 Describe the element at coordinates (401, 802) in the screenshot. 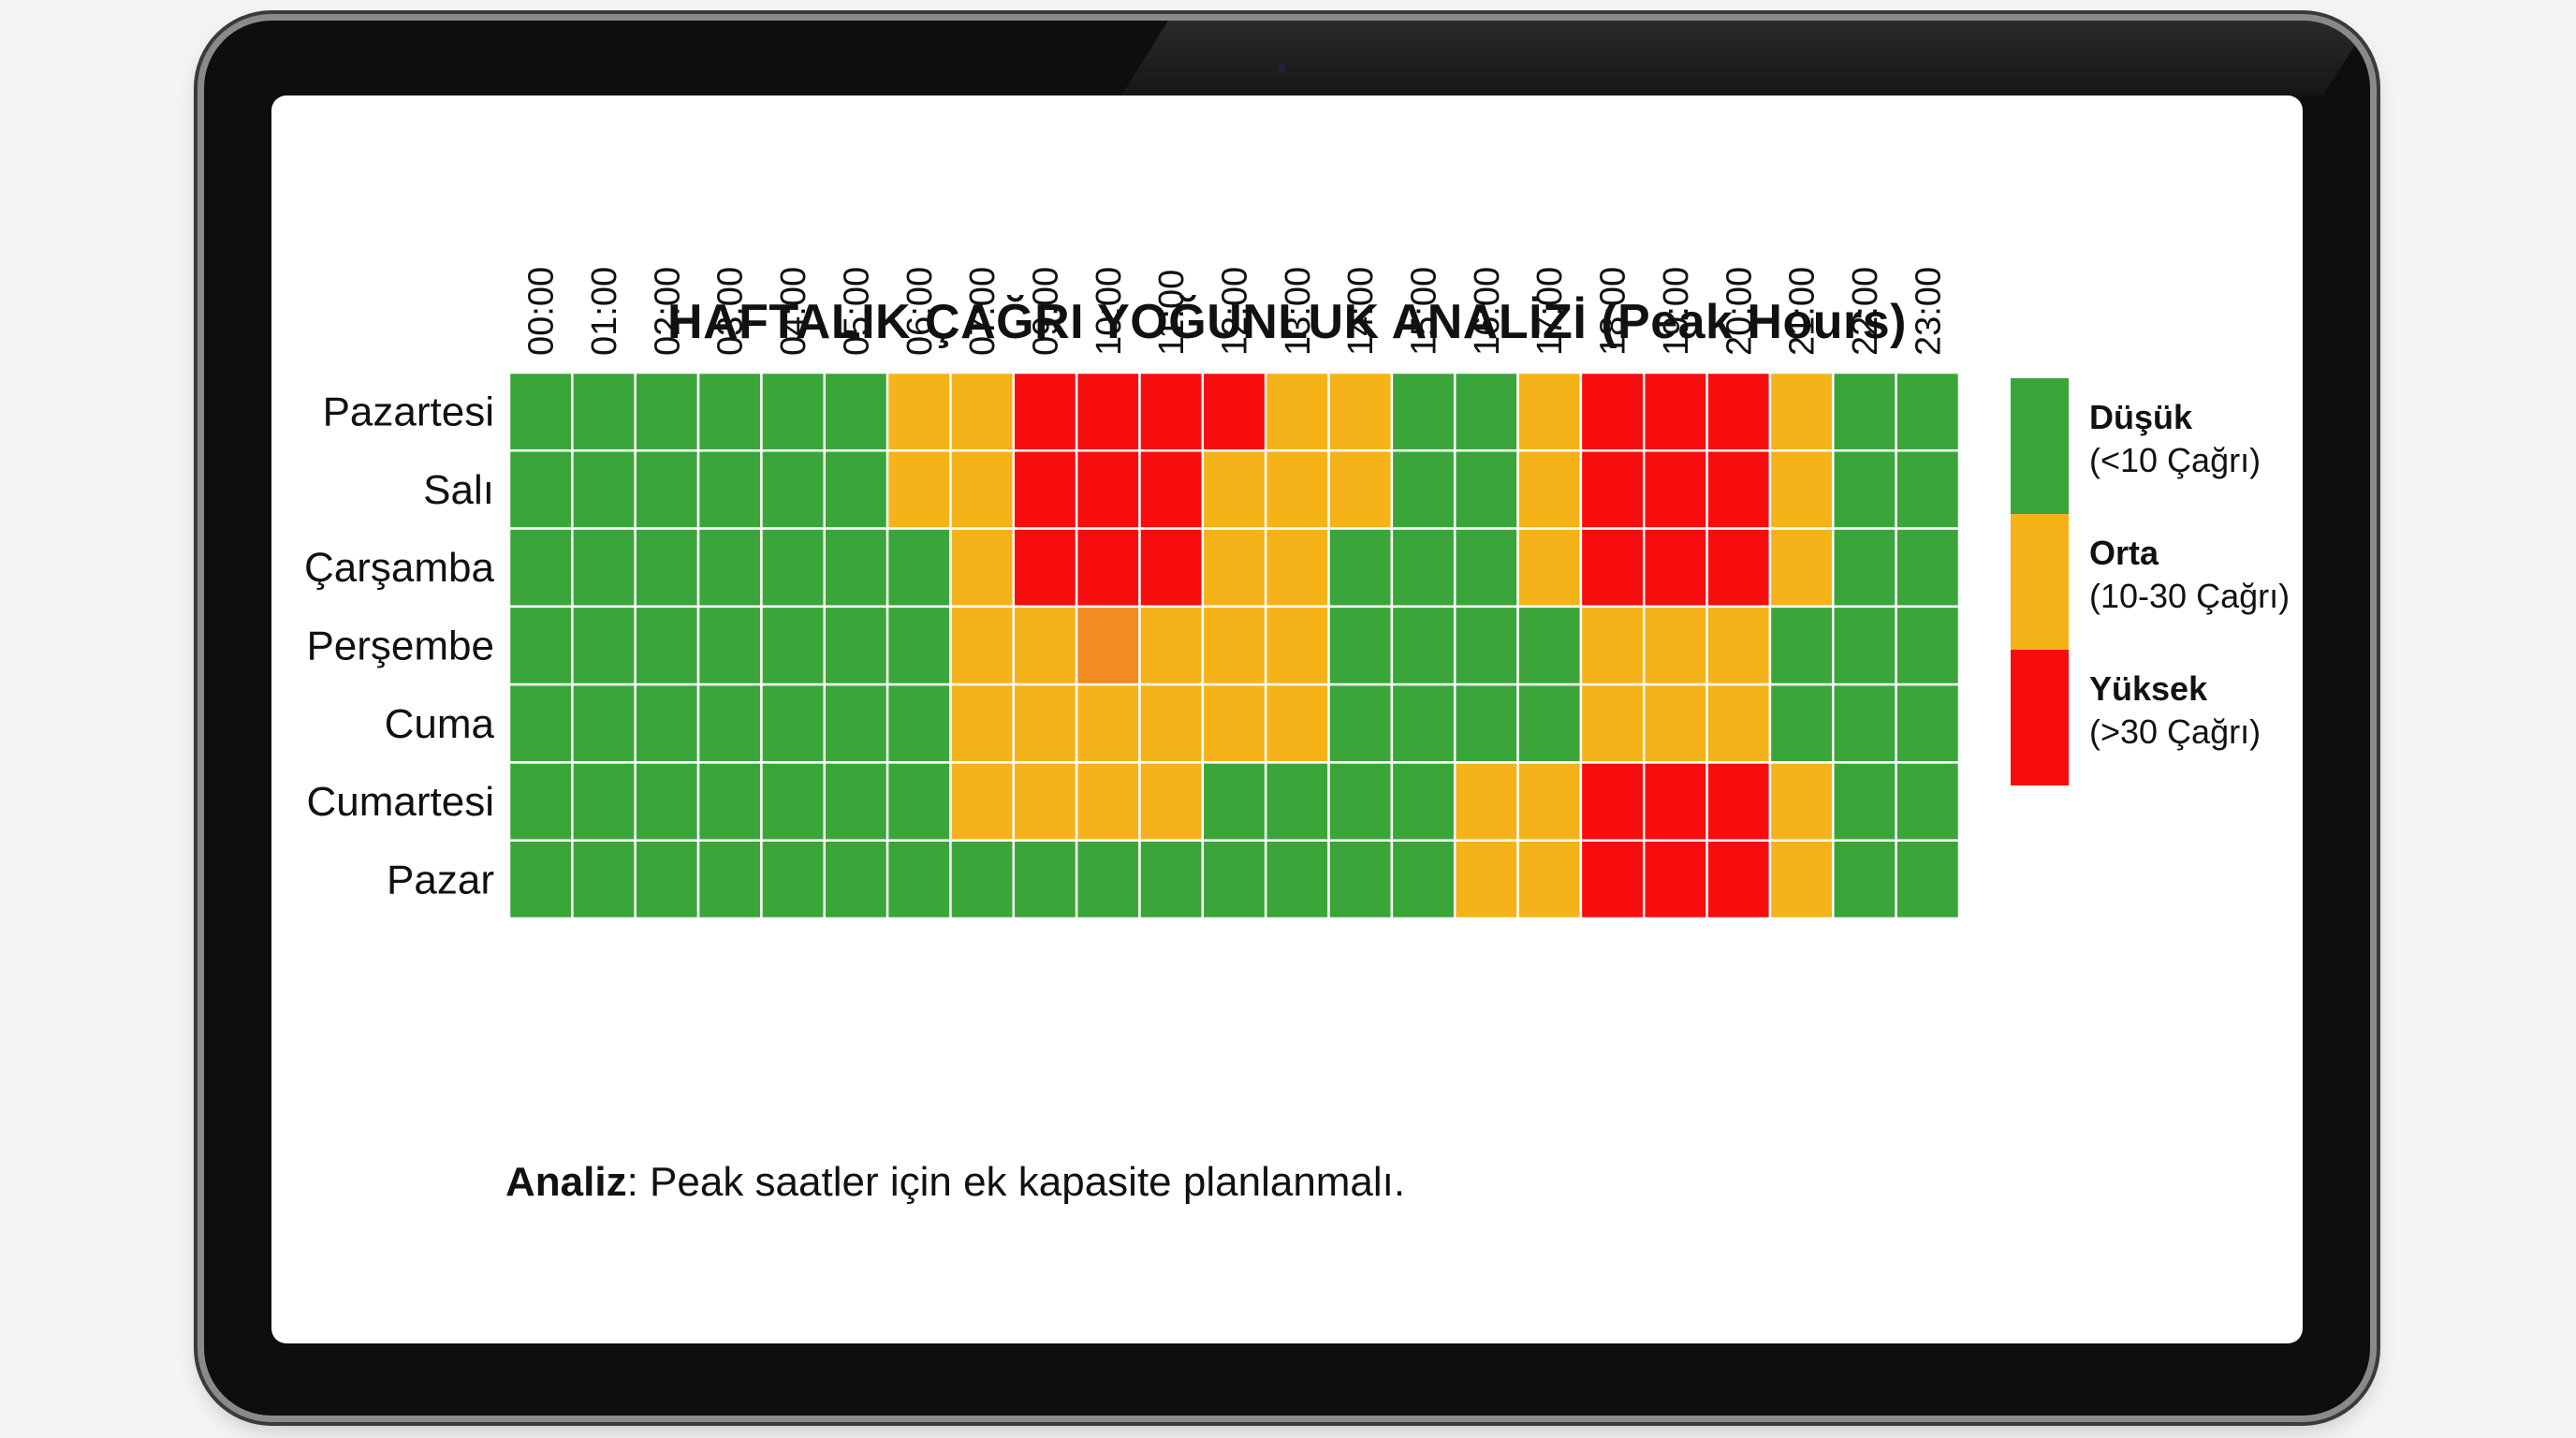

I see `day-label-6: Cumartesi` at that location.